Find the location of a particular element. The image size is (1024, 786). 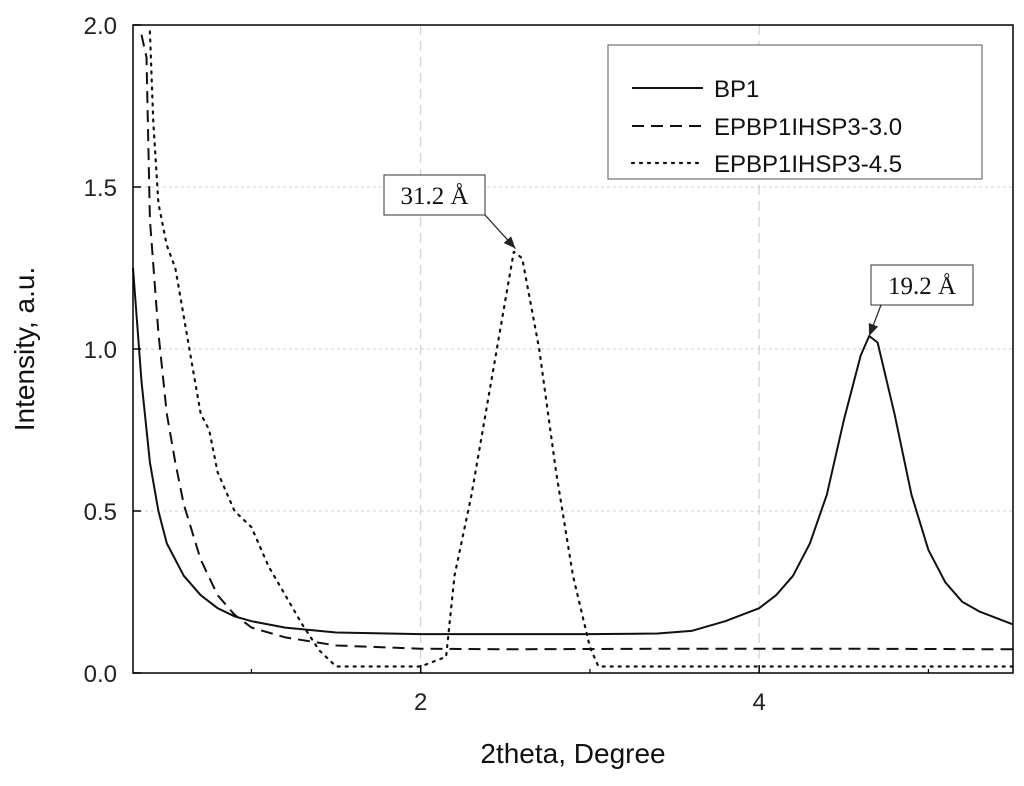

x-tick-label: 2 is located at coordinates (420, 702).